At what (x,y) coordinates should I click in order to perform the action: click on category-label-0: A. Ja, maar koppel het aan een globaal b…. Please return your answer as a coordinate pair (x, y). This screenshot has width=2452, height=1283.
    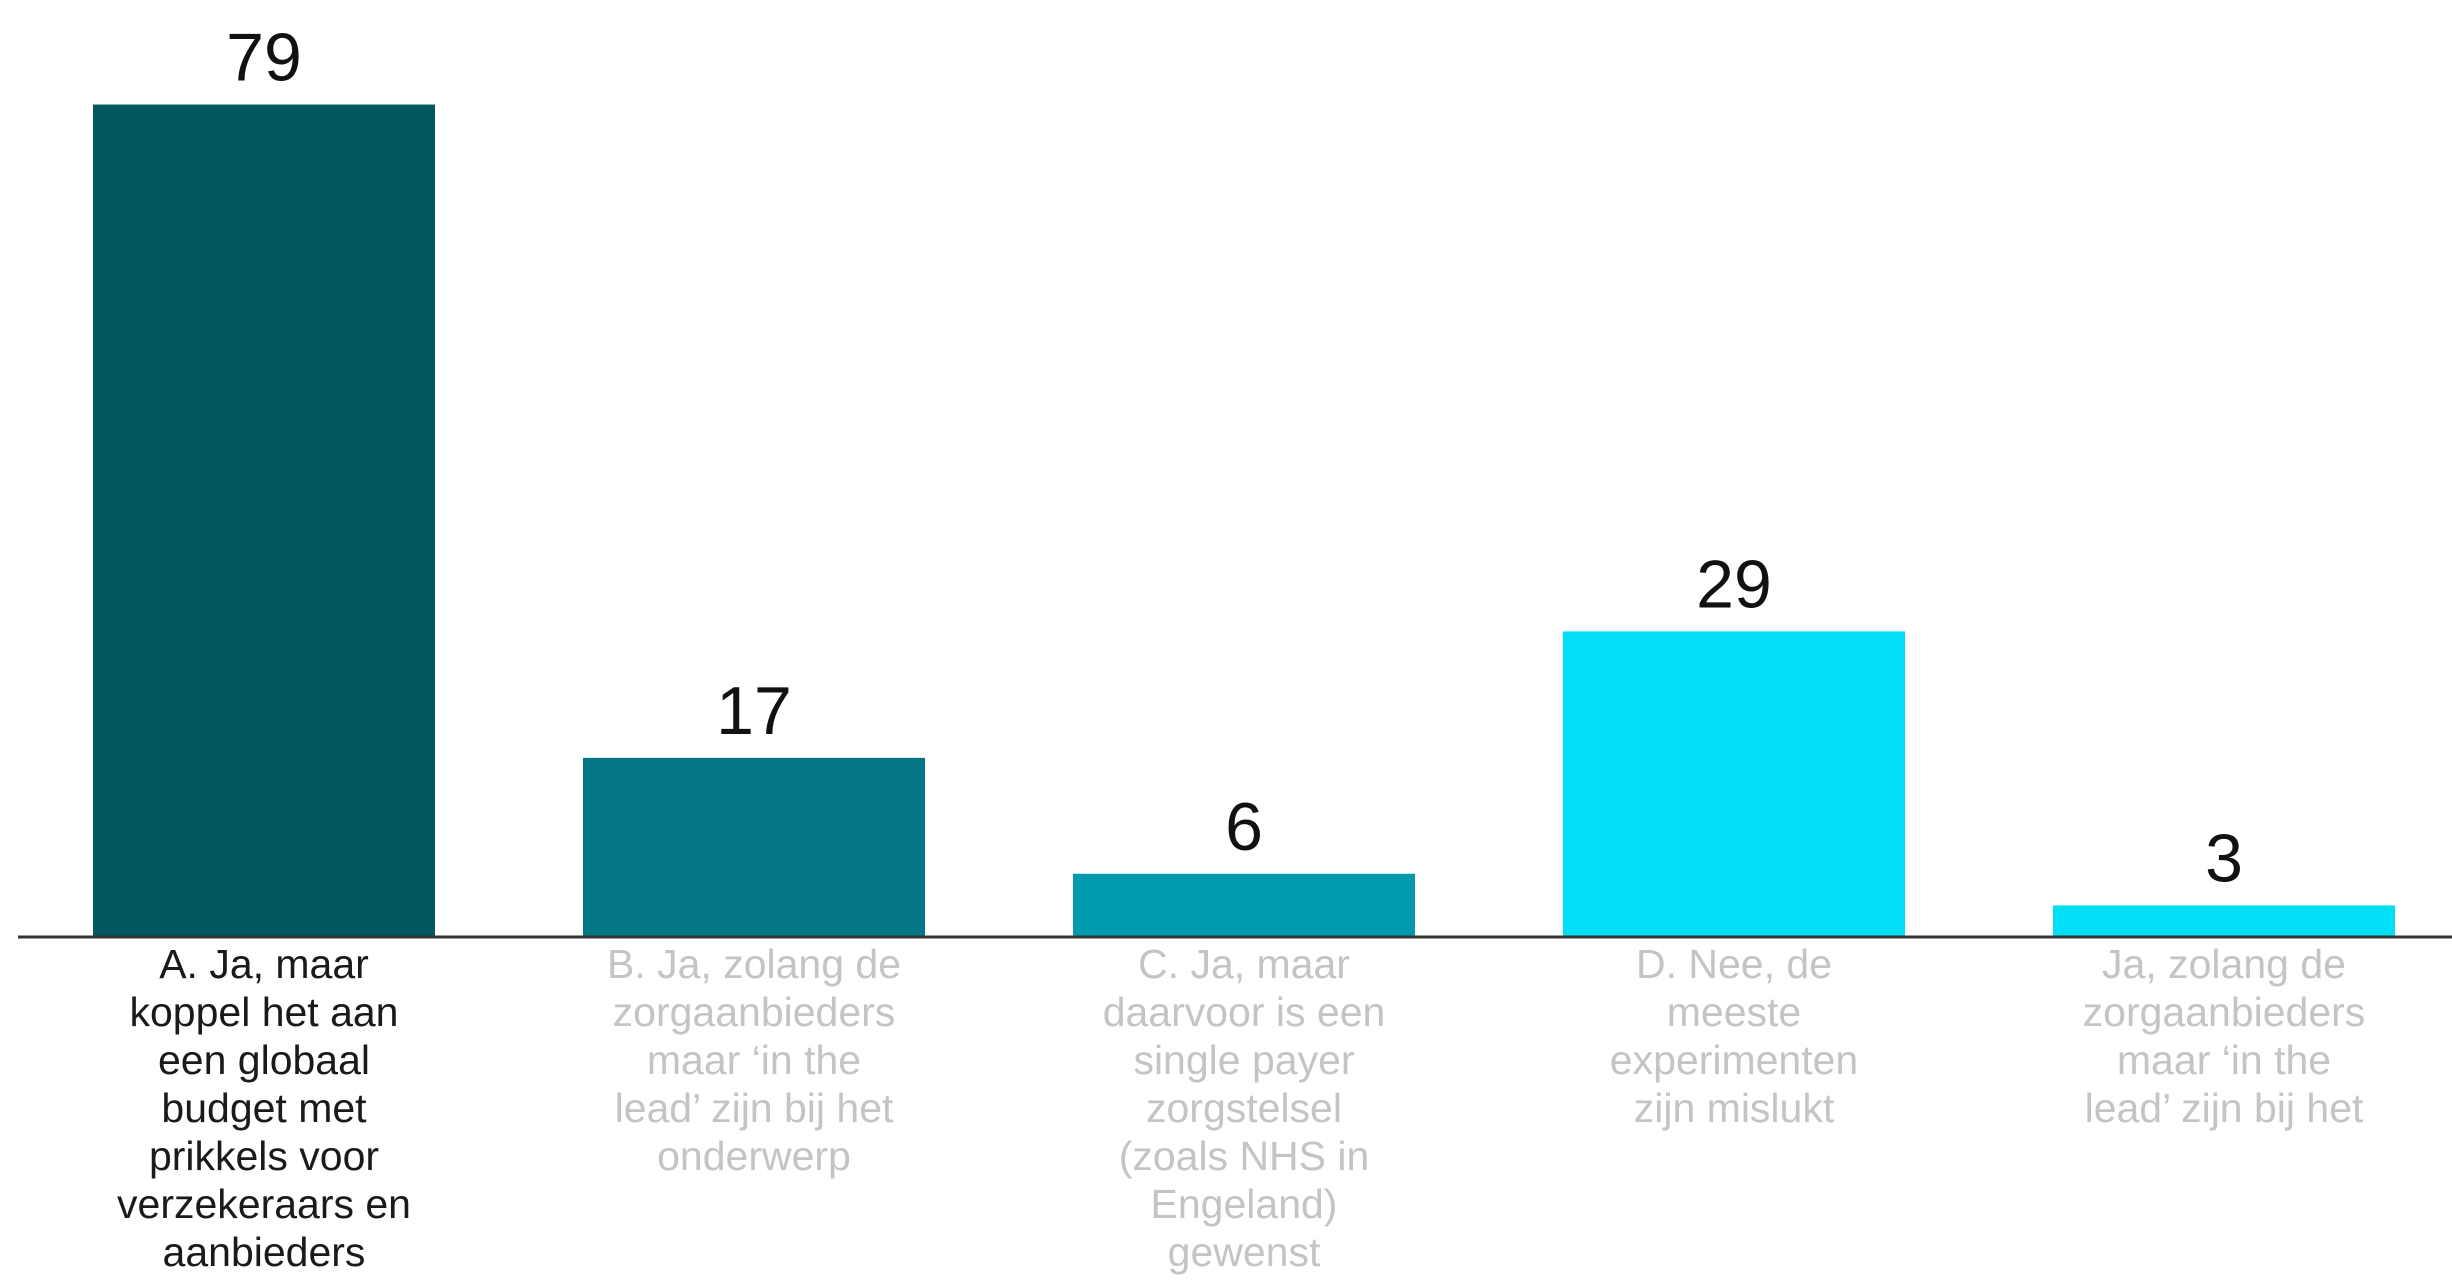
    Looking at the image, I should click on (264, 1108).